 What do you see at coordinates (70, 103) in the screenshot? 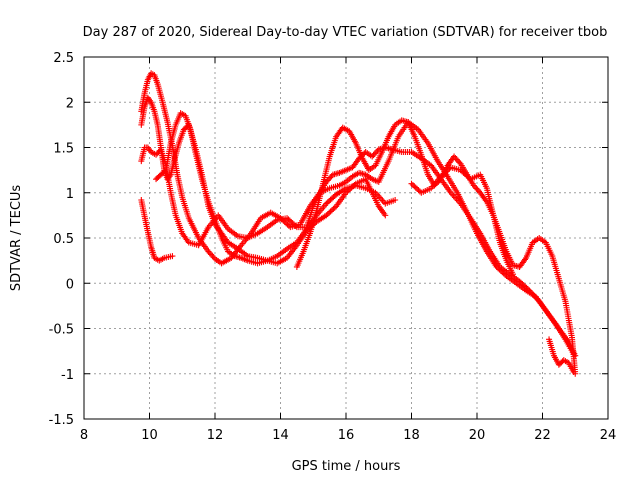
I see `y-tick-label: 2` at bounding box center [70, 103].